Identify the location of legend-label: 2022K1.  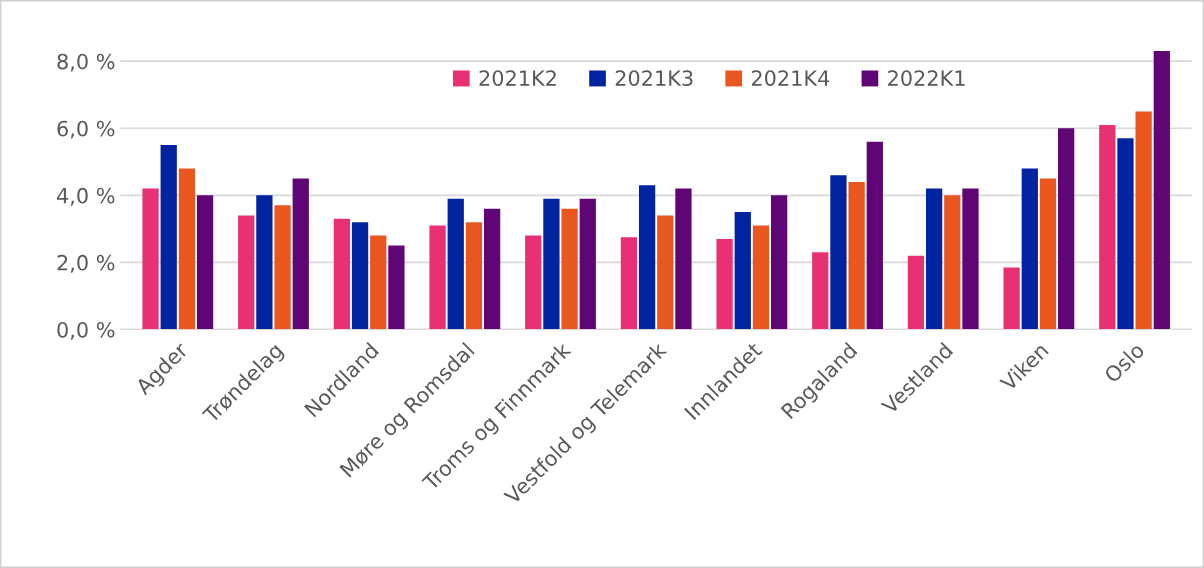
(926, 78).